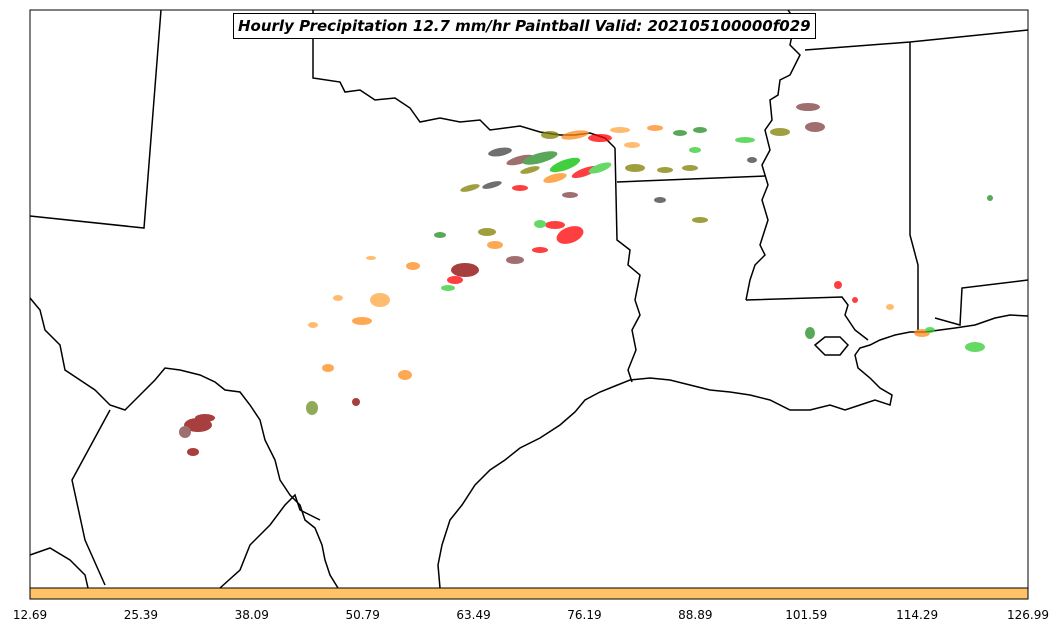  I want to click on colorbar-tick-label: 12.69, so click(30, 615).